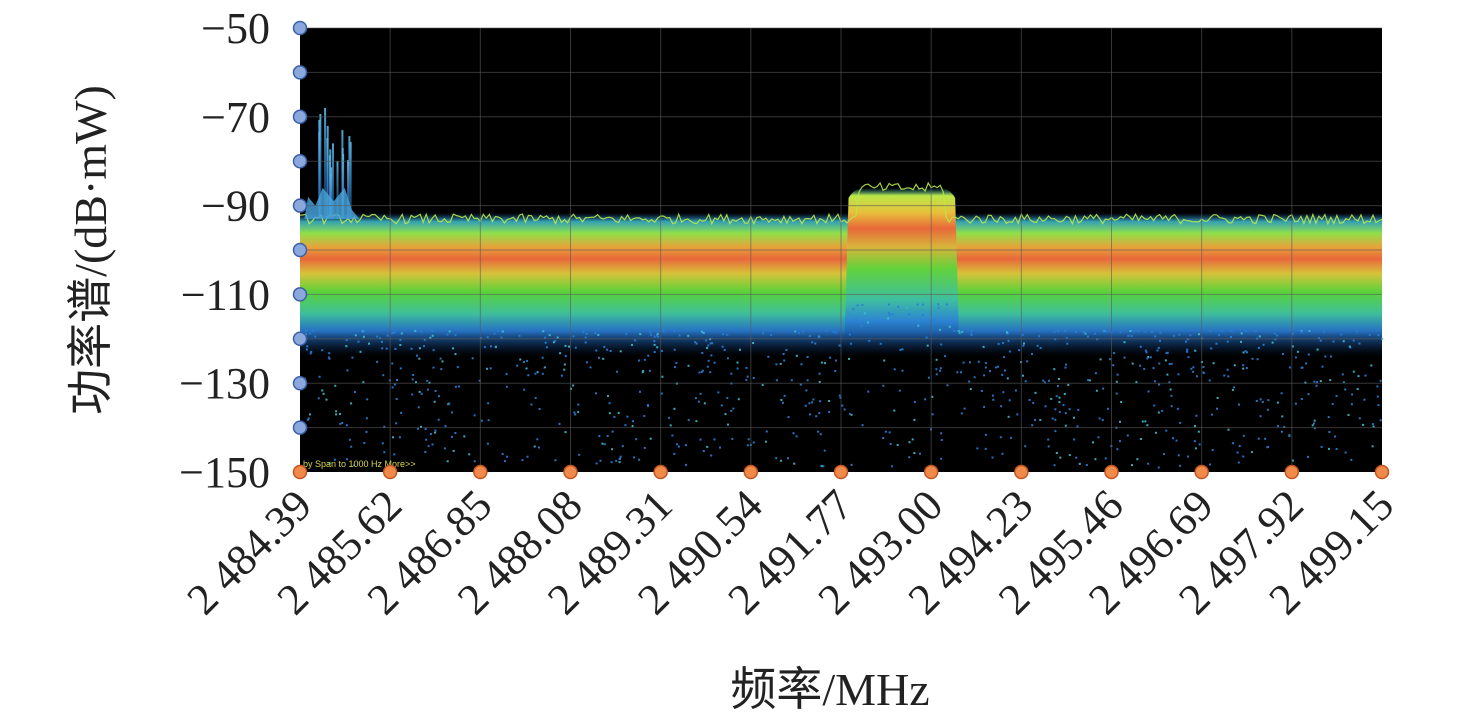  What do you see at coordinates (224, 383) in the screenshot?
I see `y-tick-label: −130` at bounding box center [224, 383].